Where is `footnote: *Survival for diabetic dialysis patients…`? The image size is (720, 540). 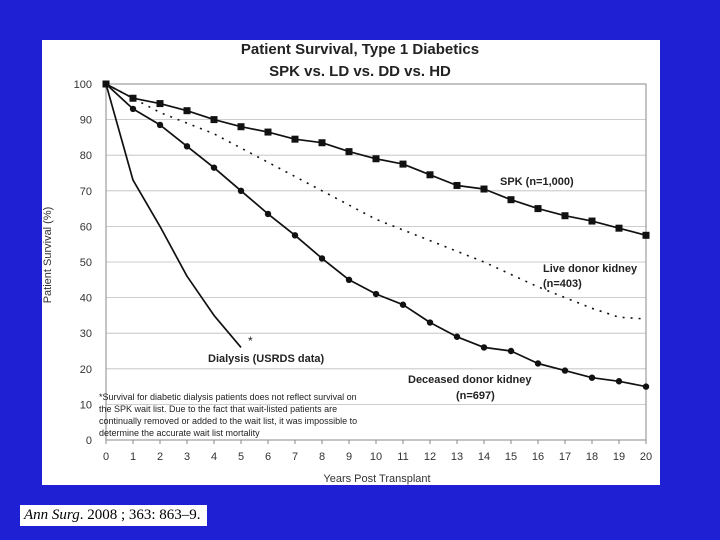
footnote: *Survival for diabetic dialysis patients… is located at coordinates (228, 415).